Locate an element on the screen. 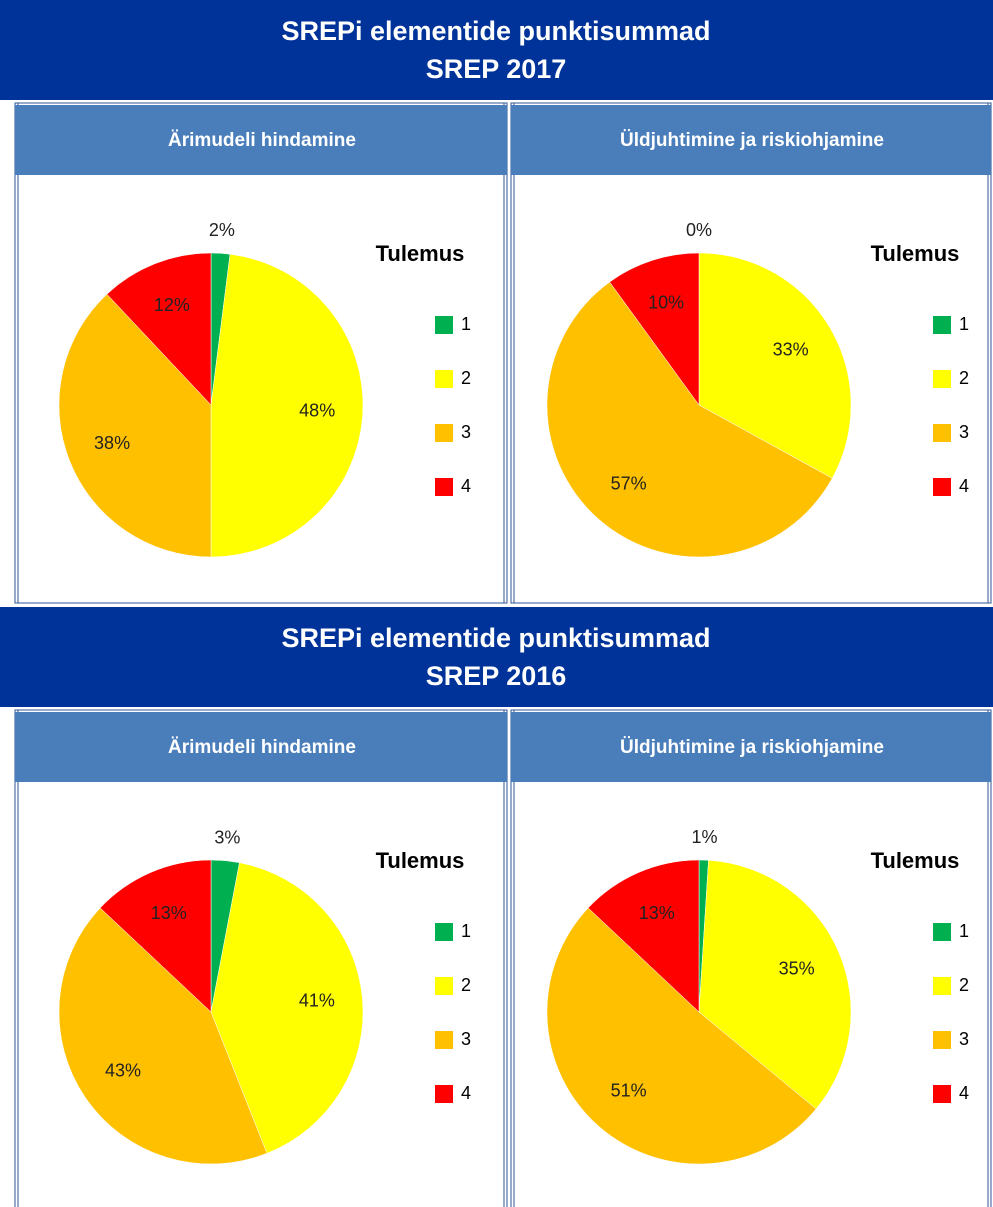  data-label: 51% is located at coordinates (629, 1091).